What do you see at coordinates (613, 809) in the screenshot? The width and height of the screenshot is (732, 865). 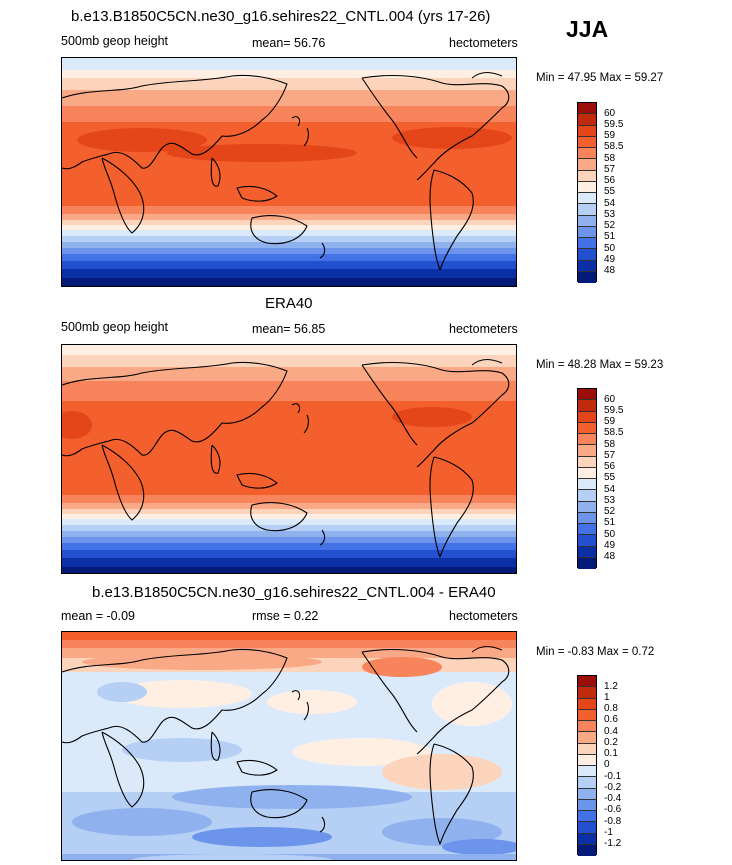 I see `panel3-level-label: -0.6` at bounding box center [613, 809].